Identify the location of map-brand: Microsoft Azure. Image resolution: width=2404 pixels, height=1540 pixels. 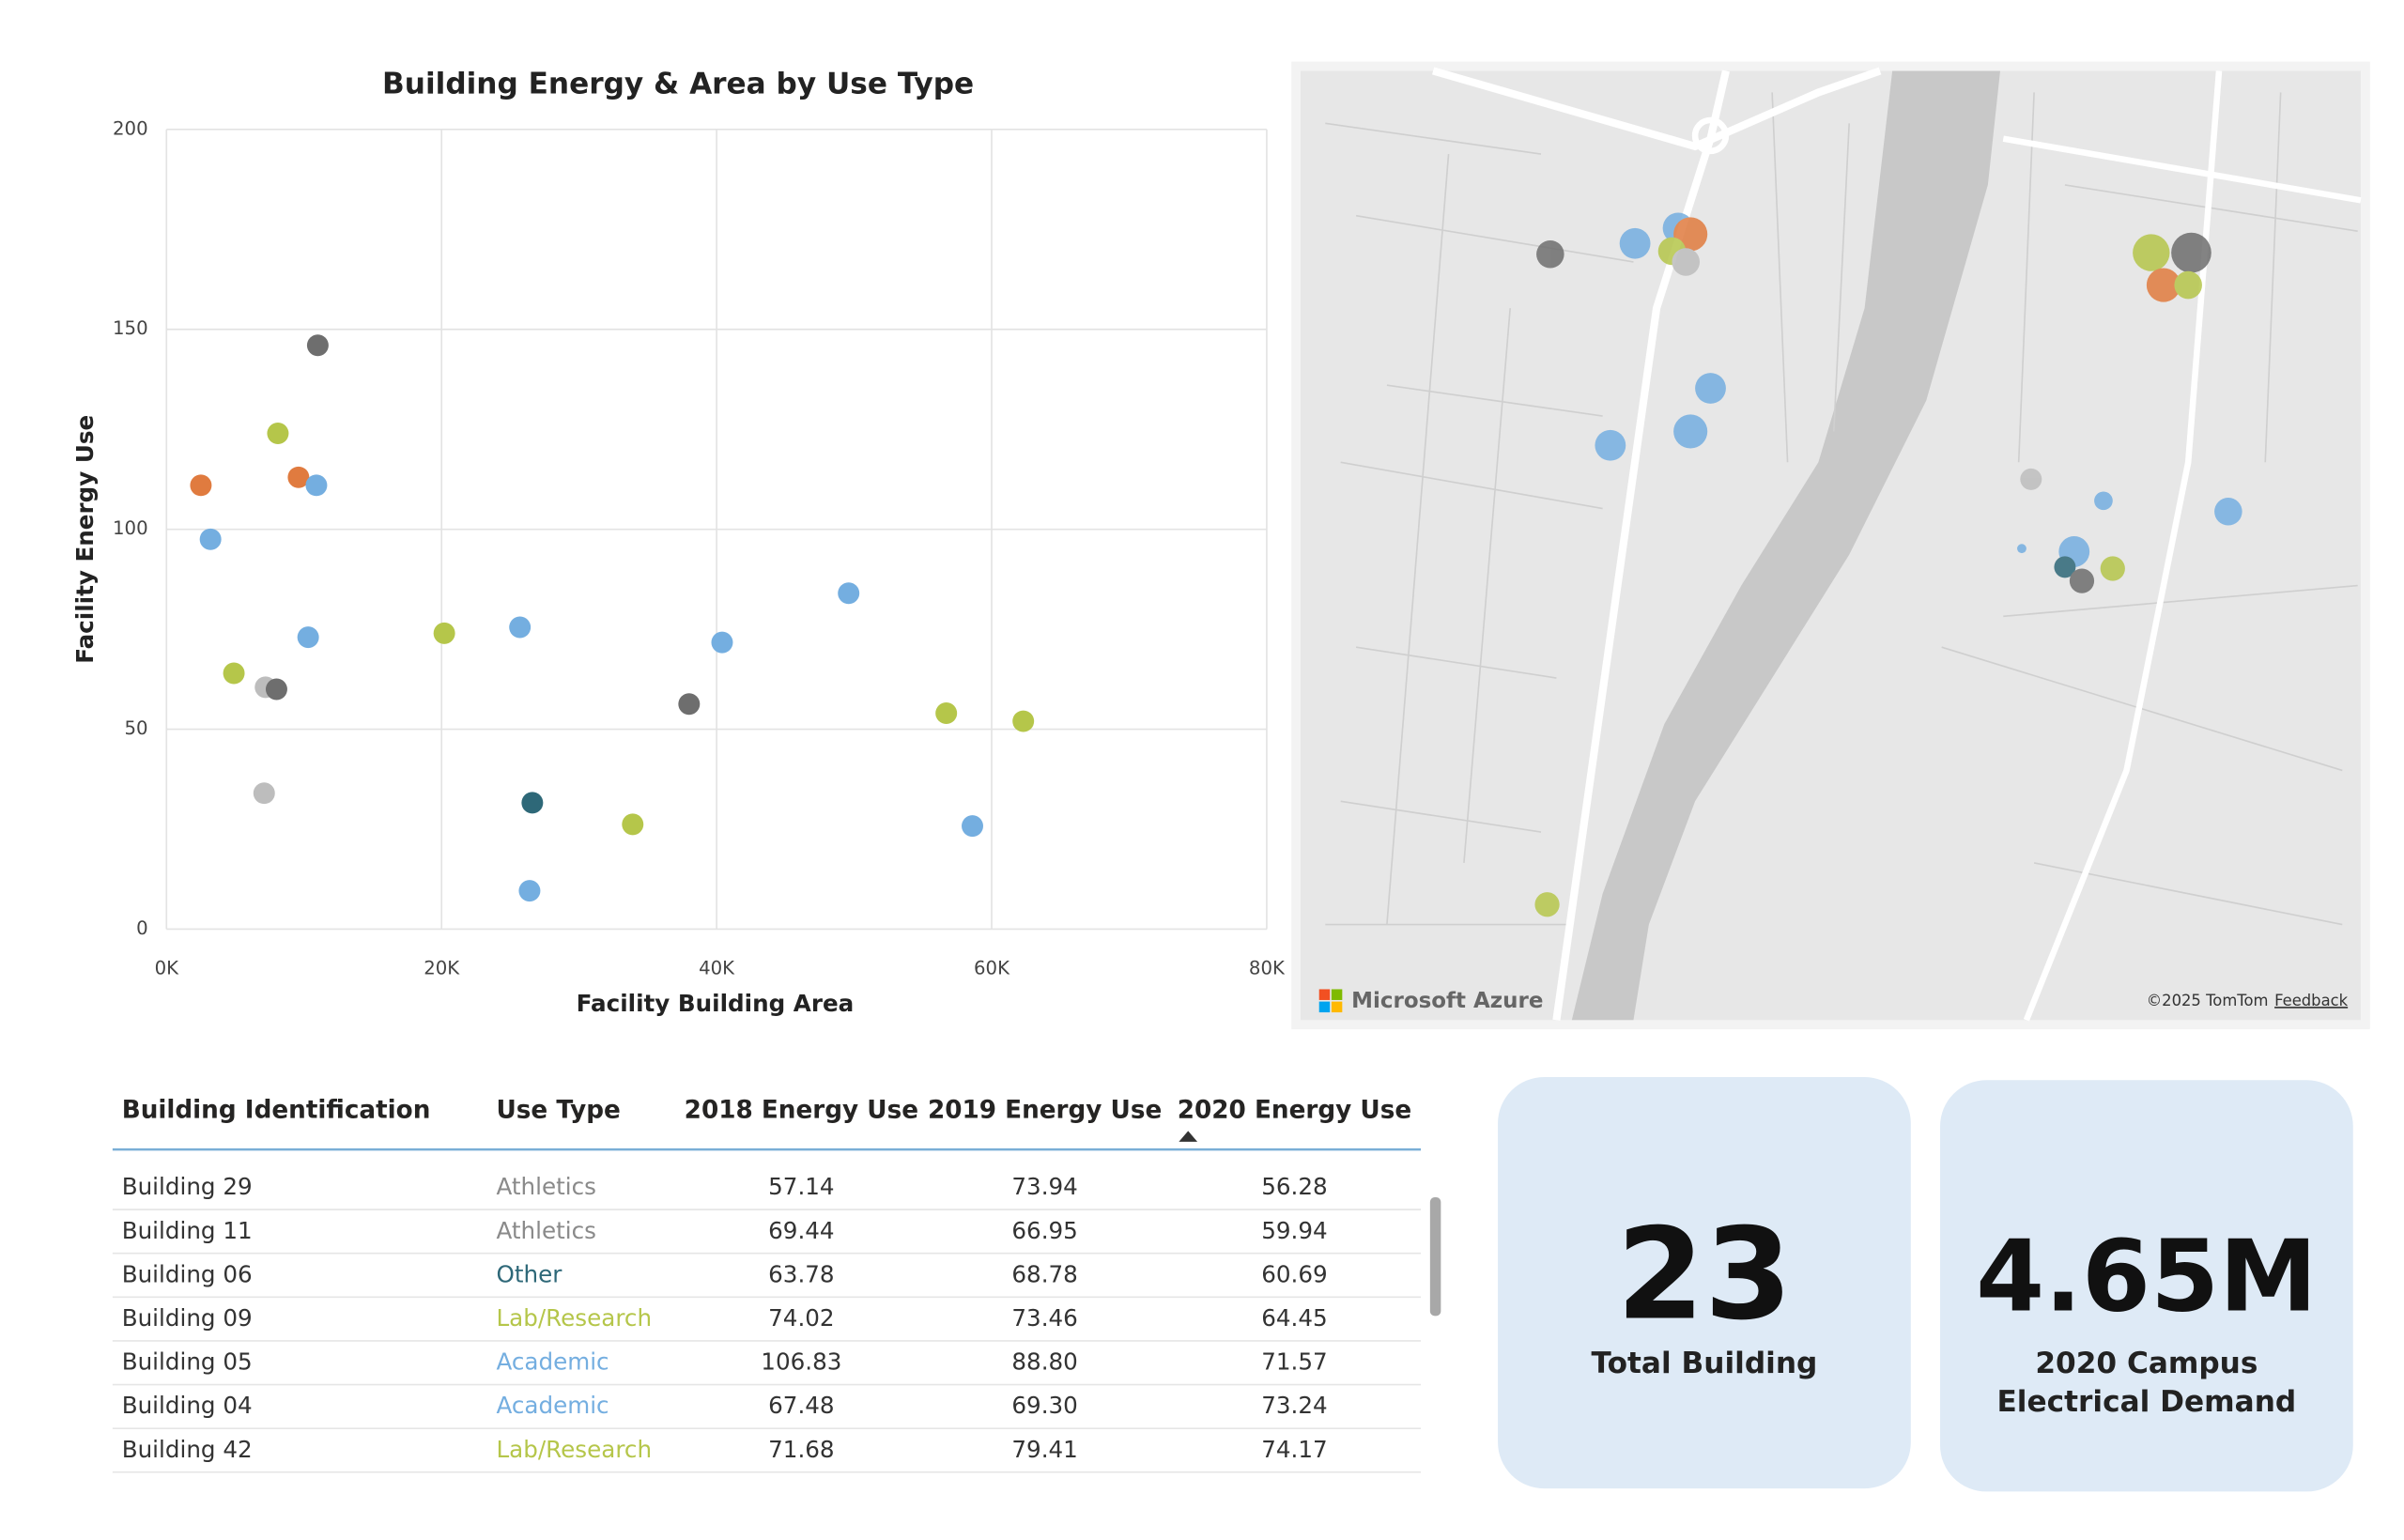
(1447, 1001).